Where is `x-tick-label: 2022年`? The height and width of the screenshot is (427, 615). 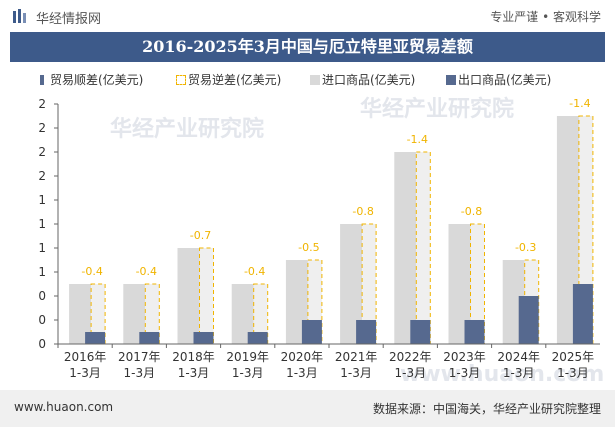 x-tick-label: 2022年 is located at coordinates (410, 357).